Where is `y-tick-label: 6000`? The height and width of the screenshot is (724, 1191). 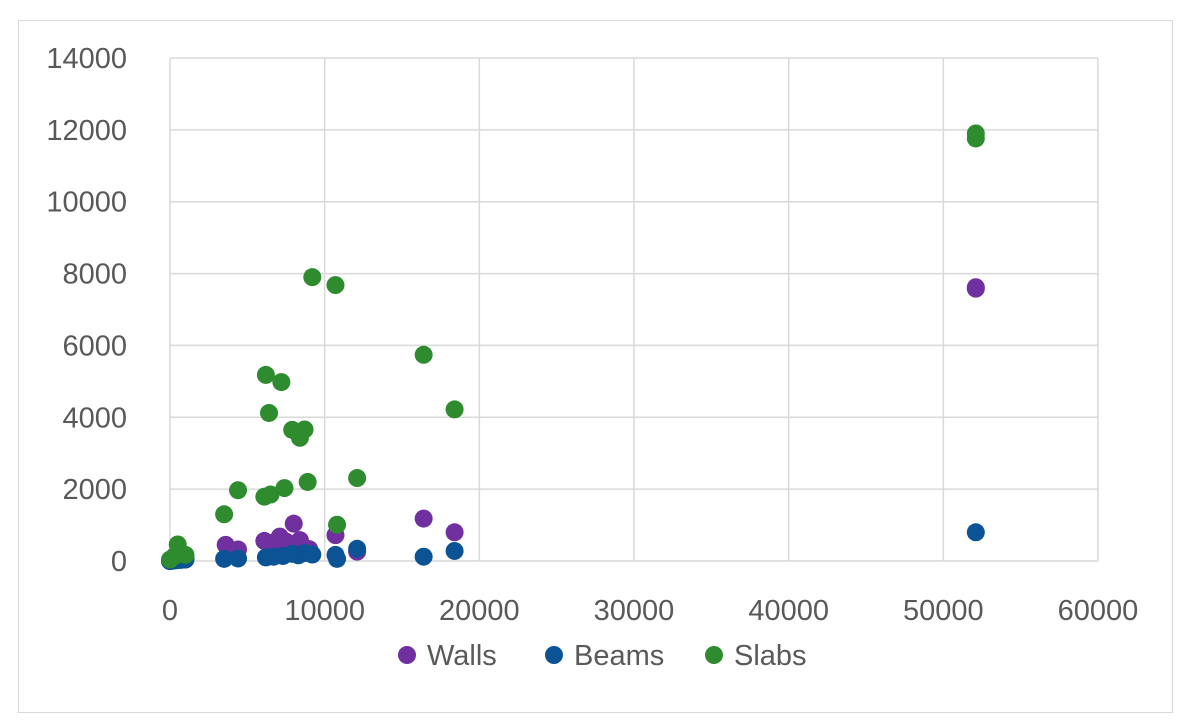 y-tick-label: 6000 is located at coordinates (94, 346).